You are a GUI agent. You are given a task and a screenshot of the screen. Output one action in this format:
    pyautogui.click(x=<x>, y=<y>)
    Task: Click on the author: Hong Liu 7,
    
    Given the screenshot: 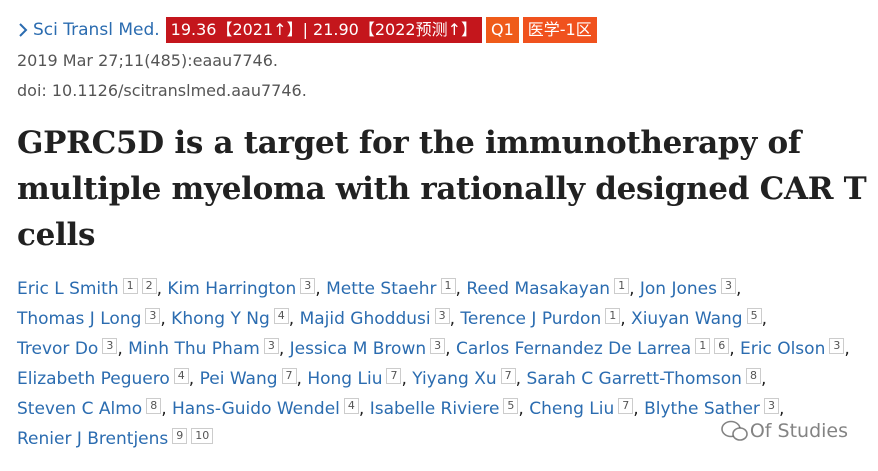 What is the action you would take?
    pyautogui.click(x=357, y=378)
    